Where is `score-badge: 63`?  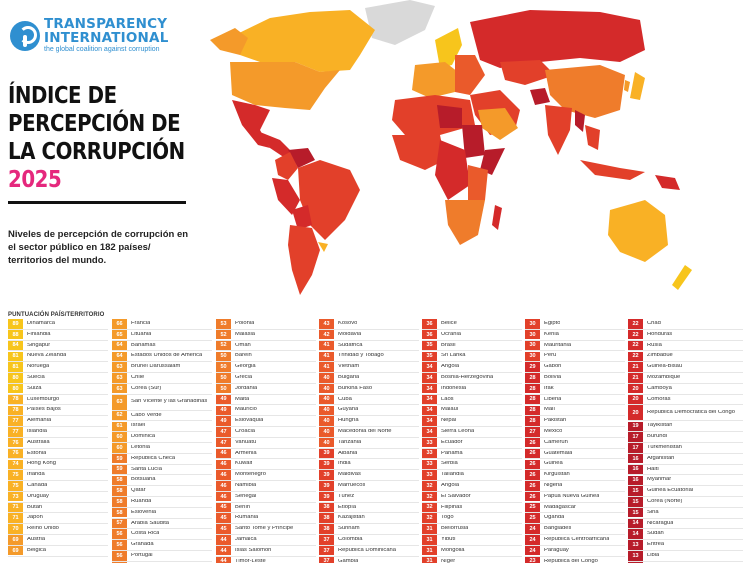 score-badge: 63 is located at coordinates (119, 378).